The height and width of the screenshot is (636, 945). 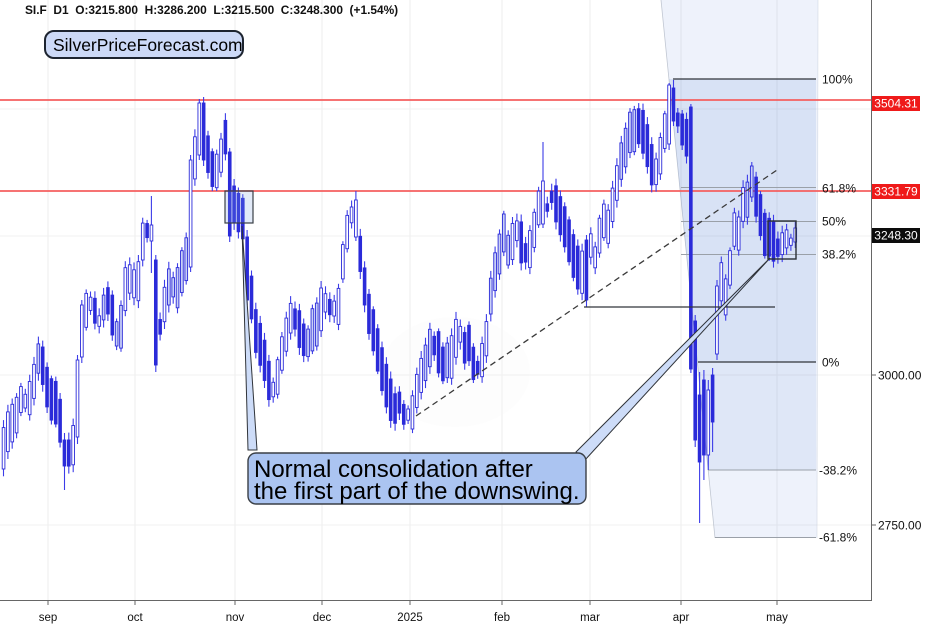 What do you see at coordinates (900, 526) in the screenshot?
I see `svg-text: 2750.00` at bounding box center [900, 526].